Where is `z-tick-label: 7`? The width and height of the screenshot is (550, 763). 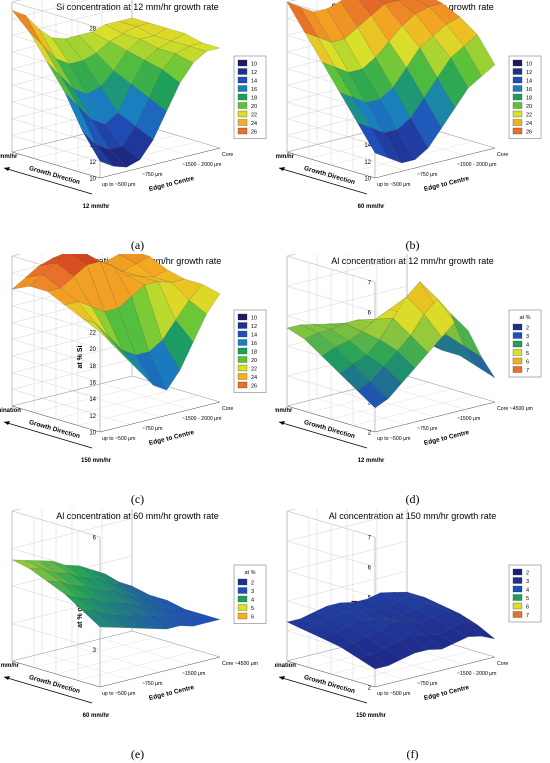 z-tick-label: 7 is located at coordinates (370, 284).